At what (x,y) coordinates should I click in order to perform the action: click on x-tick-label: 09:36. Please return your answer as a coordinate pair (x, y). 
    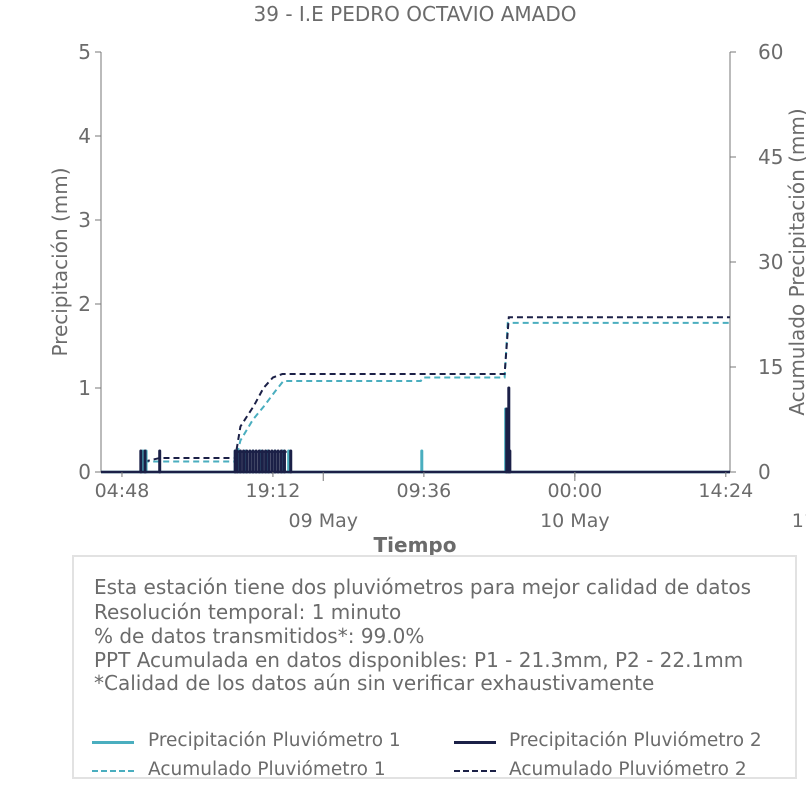
    Looking at the image, I should click on (424, 491).